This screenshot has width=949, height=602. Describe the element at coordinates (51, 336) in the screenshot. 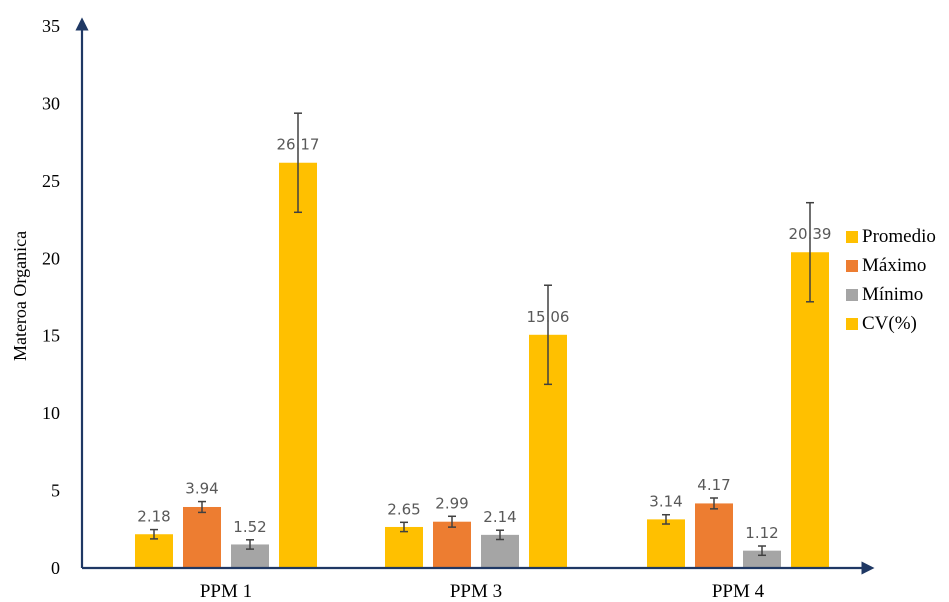

I see `y-tick-label: 15` at that location.